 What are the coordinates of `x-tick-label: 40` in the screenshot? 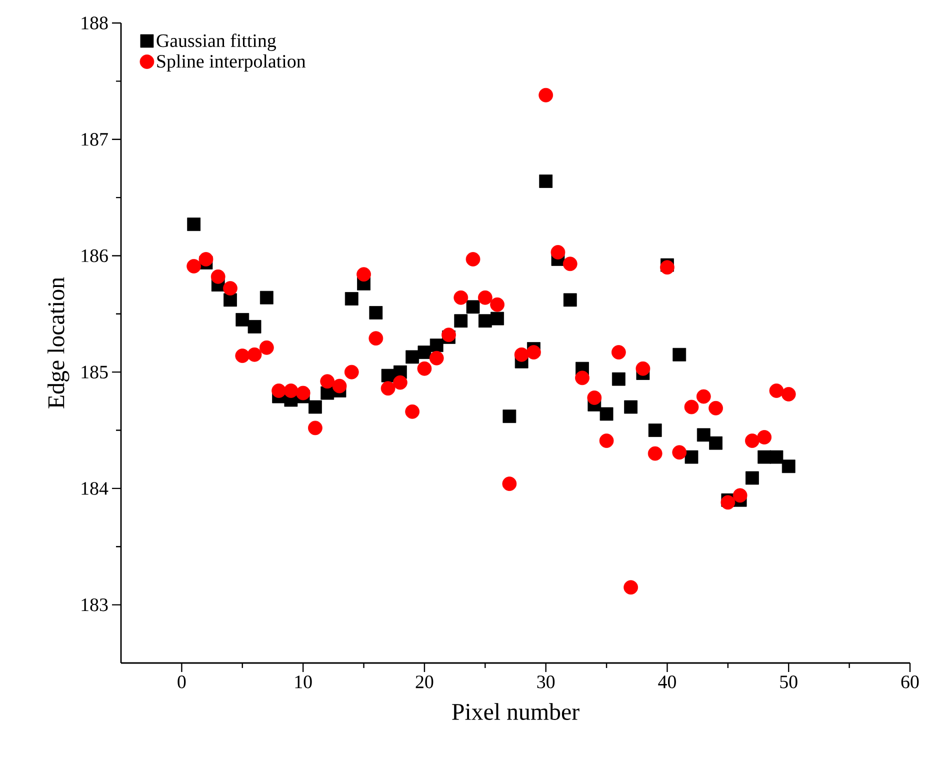 It's located at (667, 682).